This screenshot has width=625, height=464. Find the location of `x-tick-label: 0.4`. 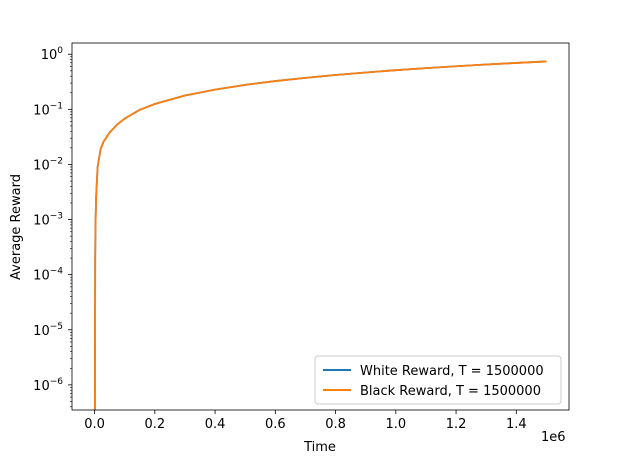

x-tick-label: 0.4 is located at coordinates (215, 424).